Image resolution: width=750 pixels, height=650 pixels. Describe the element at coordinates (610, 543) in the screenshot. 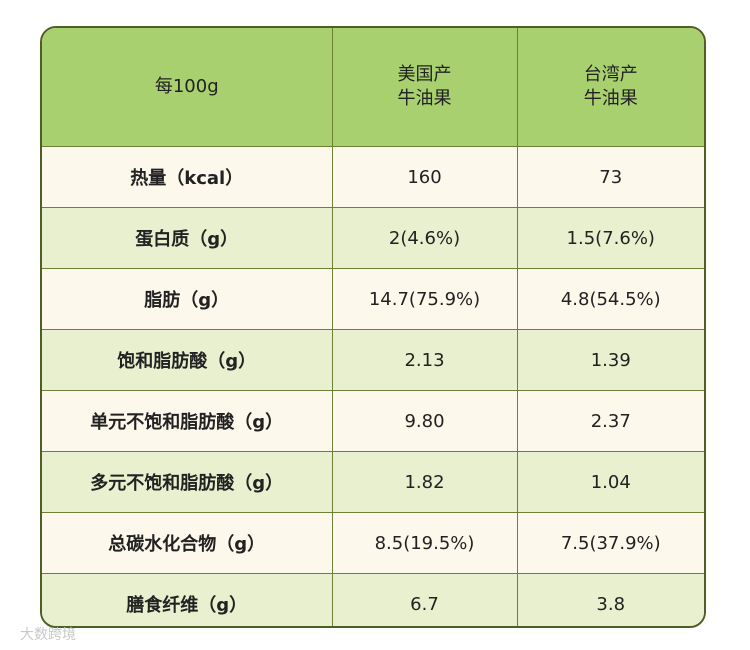

I see `table-cell: 7.5(37.9%)` at that location.